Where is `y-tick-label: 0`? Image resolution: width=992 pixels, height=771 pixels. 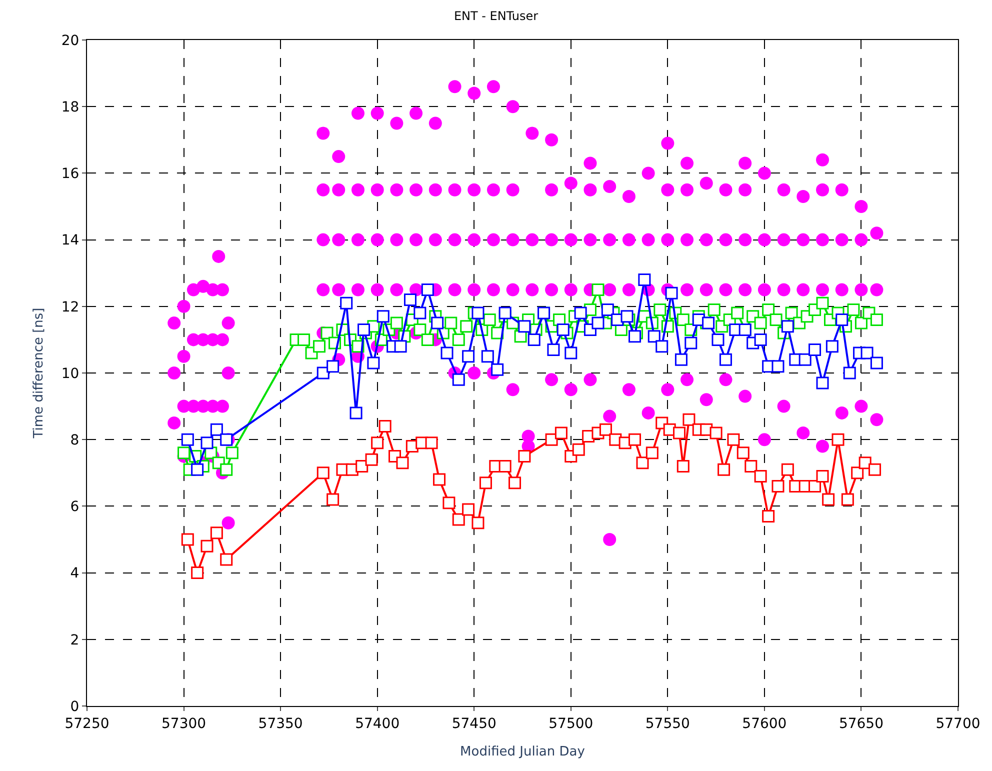 y-tick-label: 0 is located at coordinates (75, 706).